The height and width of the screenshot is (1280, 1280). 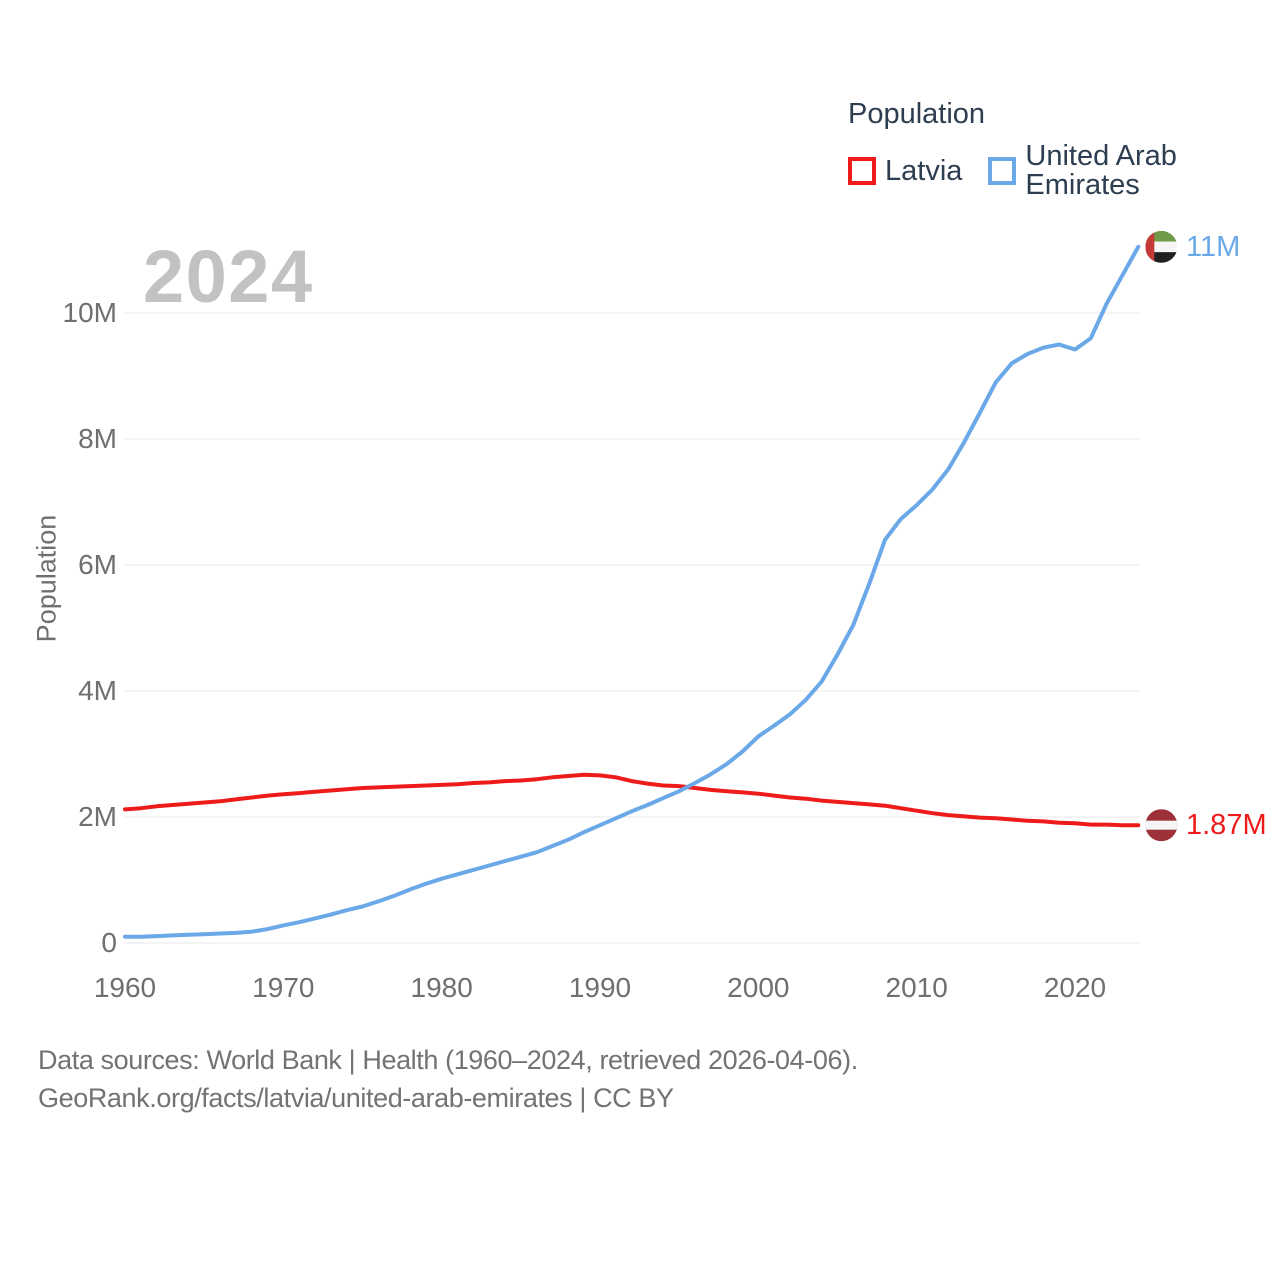 What do you see at coordinates (632, 800) in the screenshot?
I see `series-line-latvia` at bounding box center [632, 800].